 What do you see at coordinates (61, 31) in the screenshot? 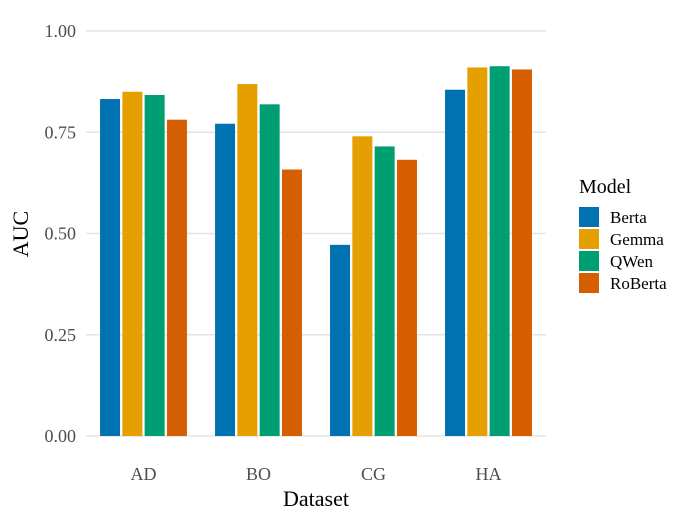
I see `y-tick-label: 1.00` at bounding box center [61, 31].